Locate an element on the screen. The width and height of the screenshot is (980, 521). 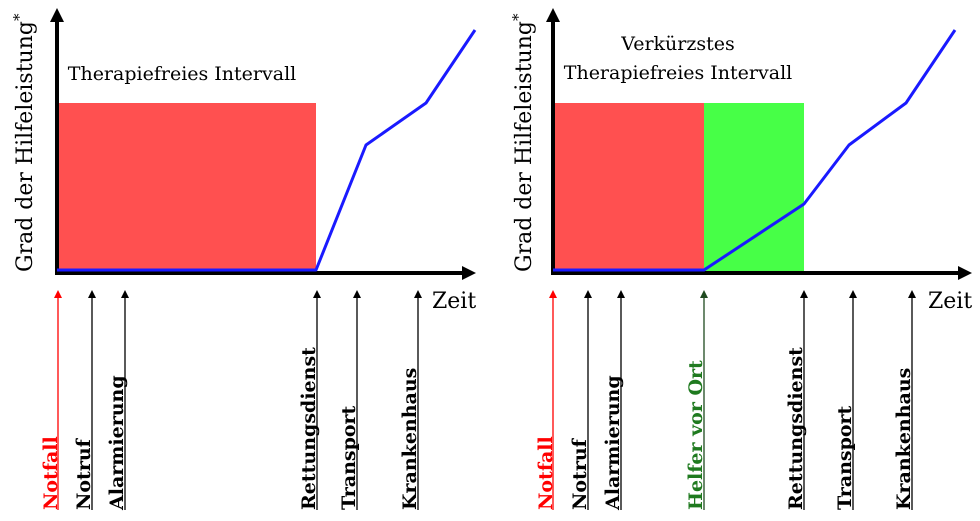
first-responder-zone is located at coordinates (754, 188).